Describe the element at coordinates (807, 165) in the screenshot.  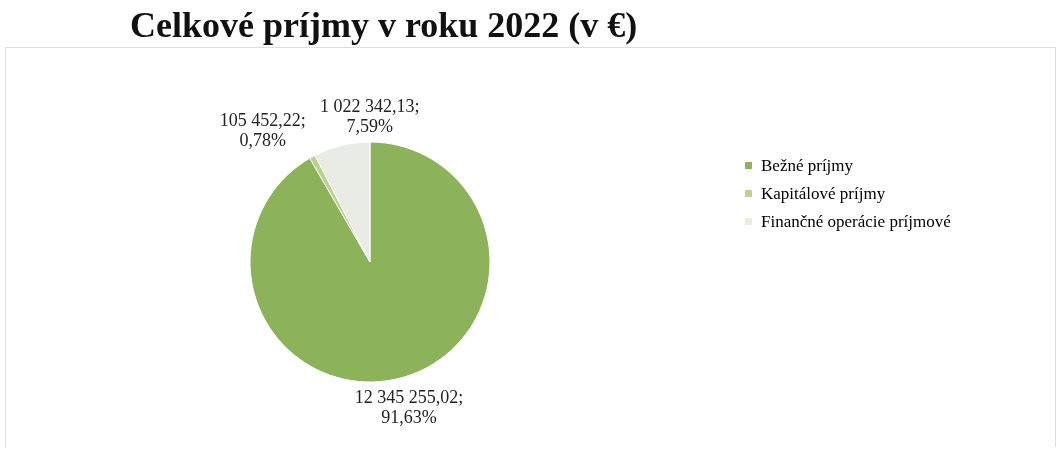
I see `legend-label: Bežné príjmy` at that location.